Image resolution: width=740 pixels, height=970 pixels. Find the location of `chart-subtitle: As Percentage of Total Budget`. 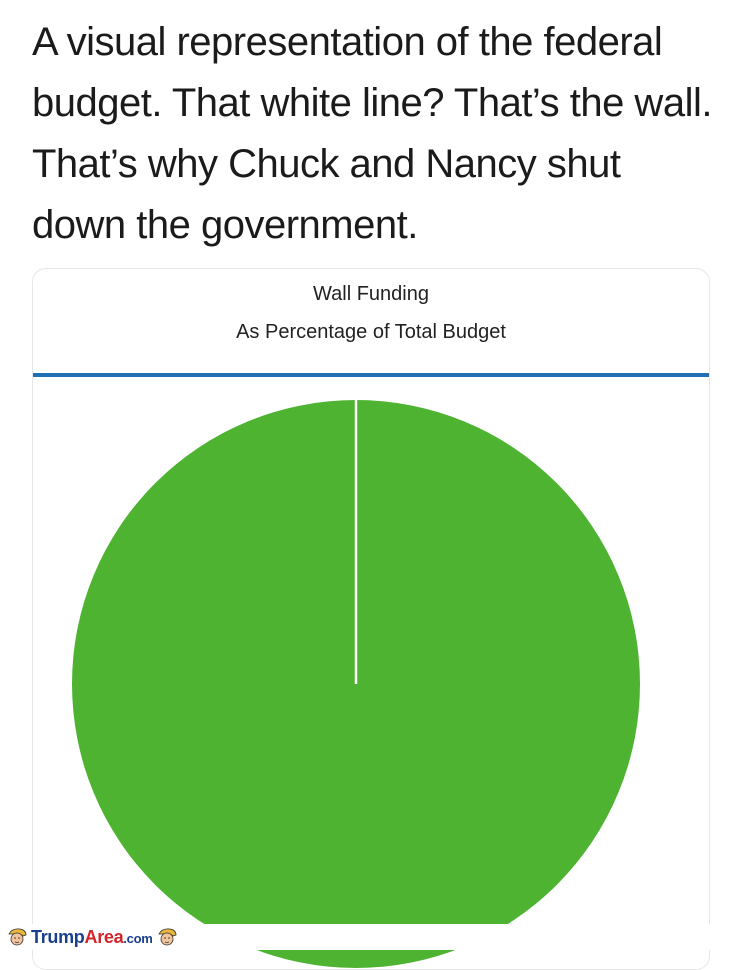

chart-subtitle: As Percentage of Total Budget is located at coordinates (371, 332).